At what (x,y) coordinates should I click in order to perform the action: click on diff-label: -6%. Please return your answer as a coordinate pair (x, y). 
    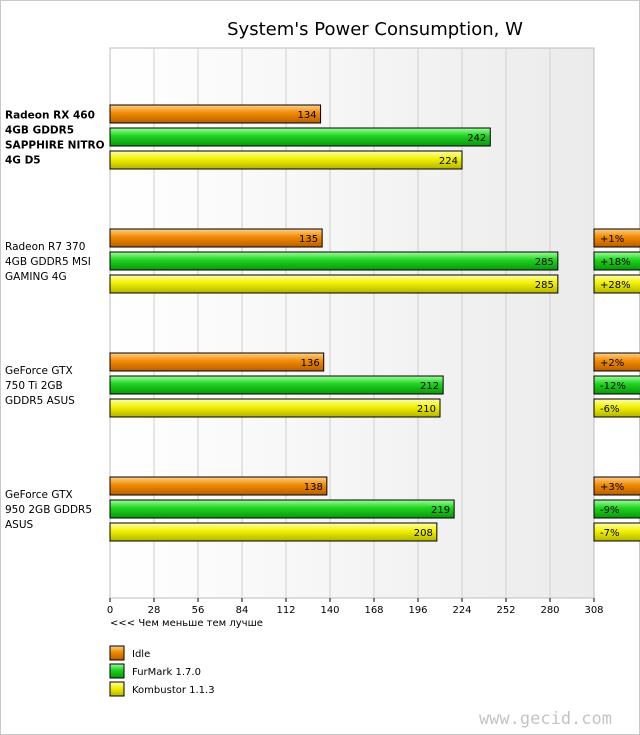
    Looking at the image, I should click on (609, 409).